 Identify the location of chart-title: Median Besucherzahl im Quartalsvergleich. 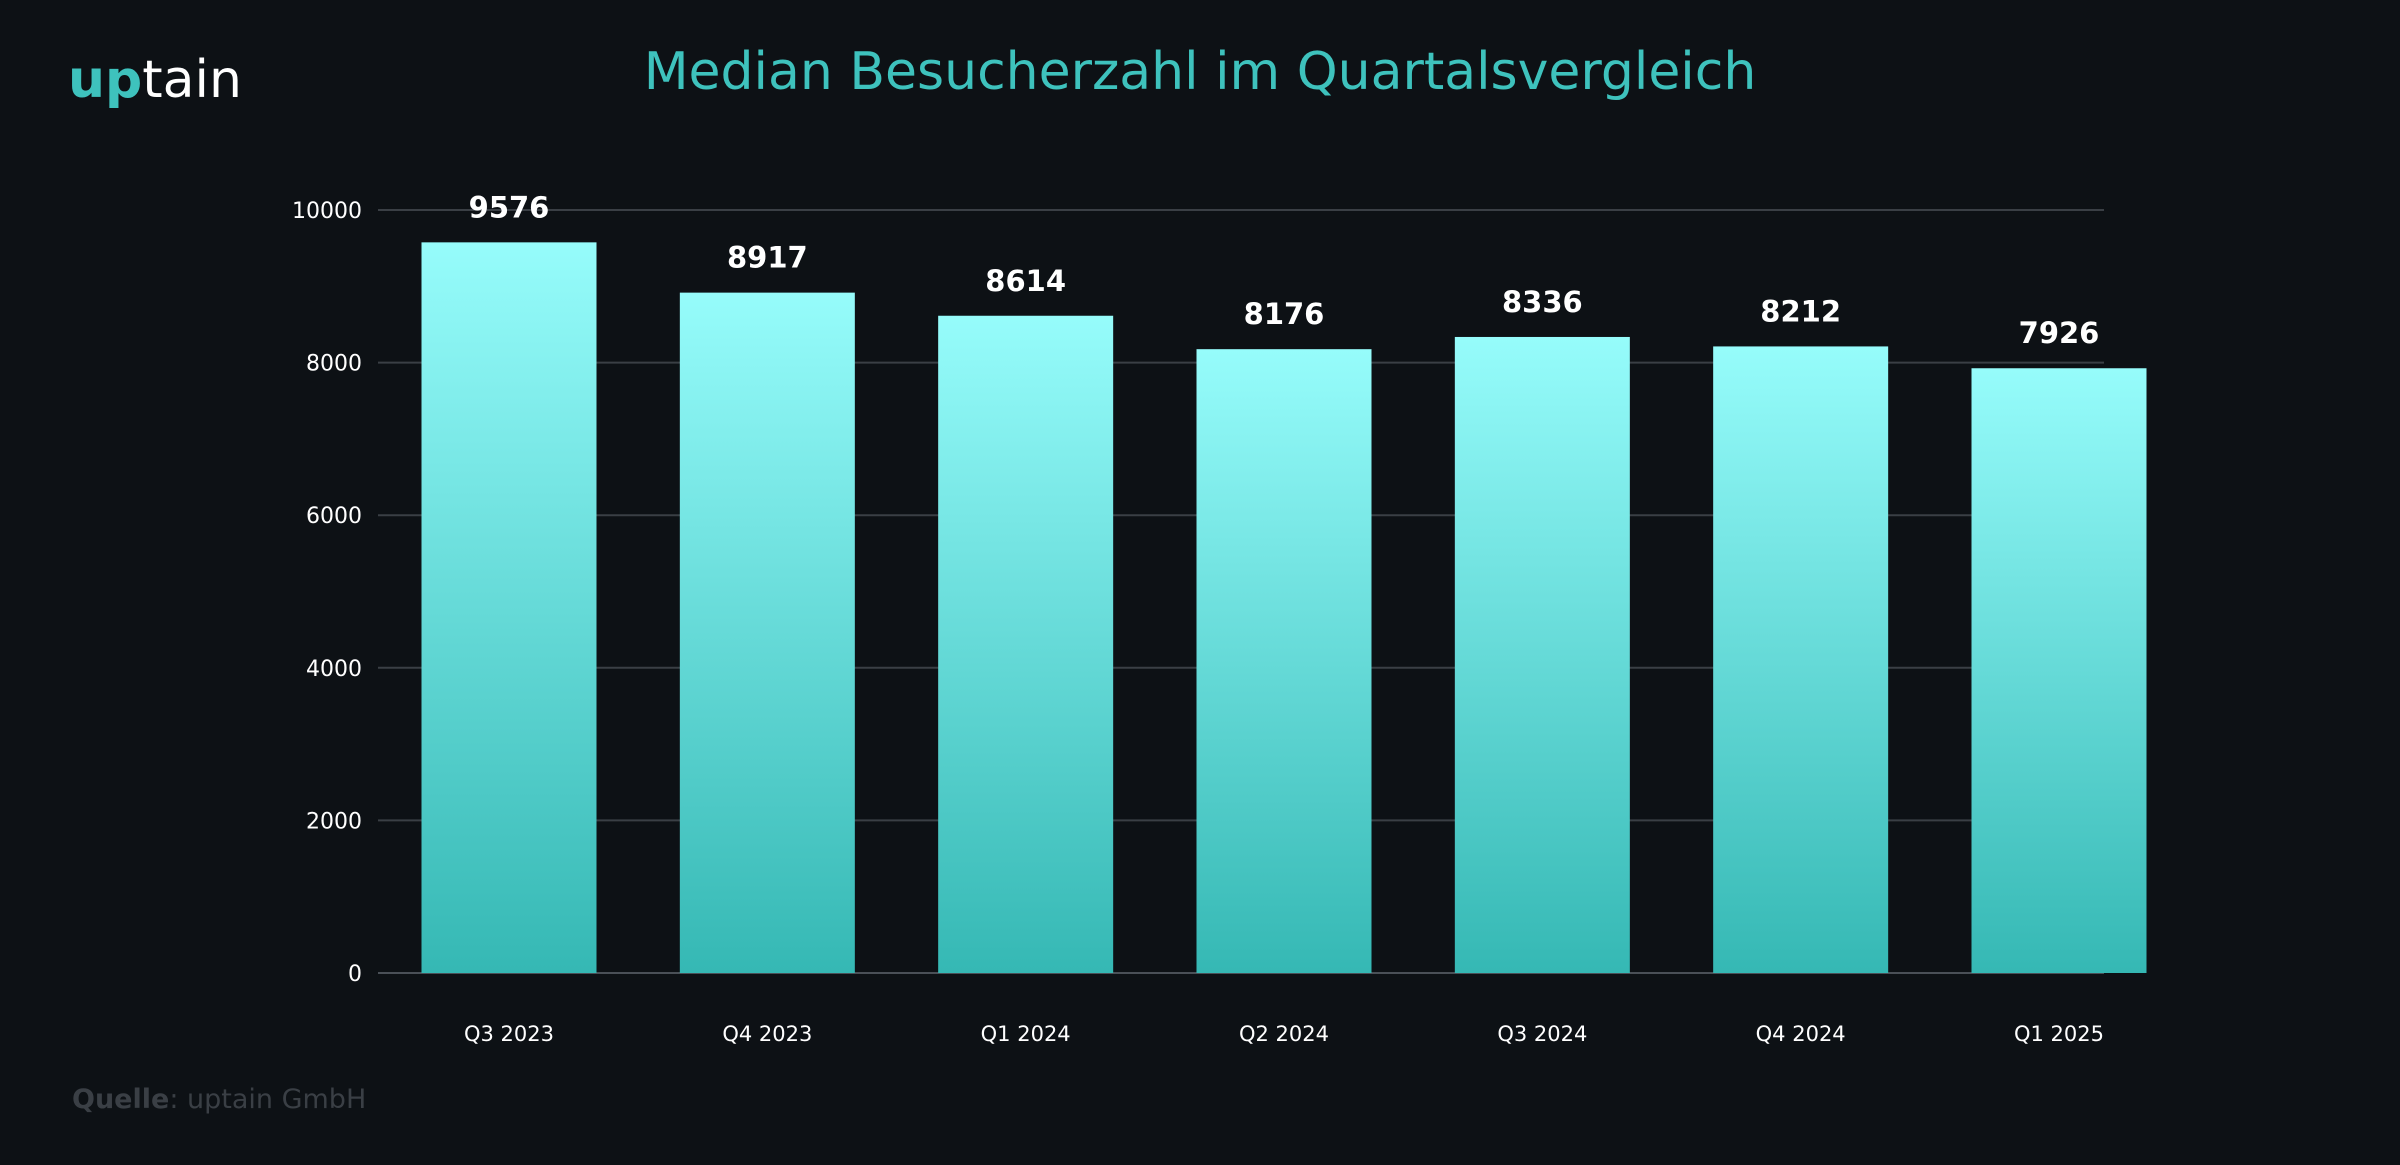
(1200, 72).